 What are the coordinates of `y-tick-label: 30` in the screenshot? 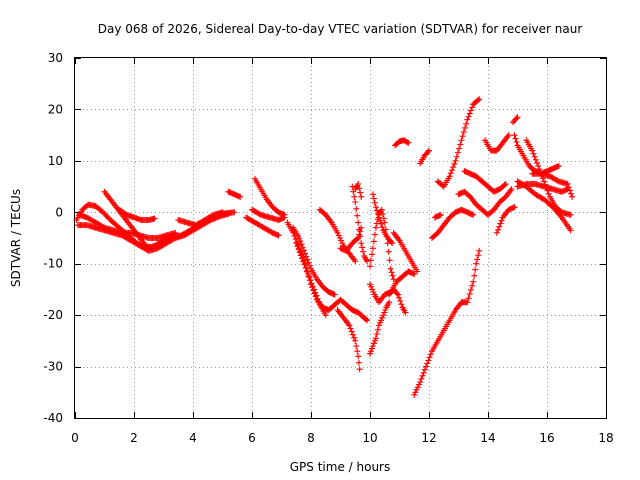 It's located at (55, 58).